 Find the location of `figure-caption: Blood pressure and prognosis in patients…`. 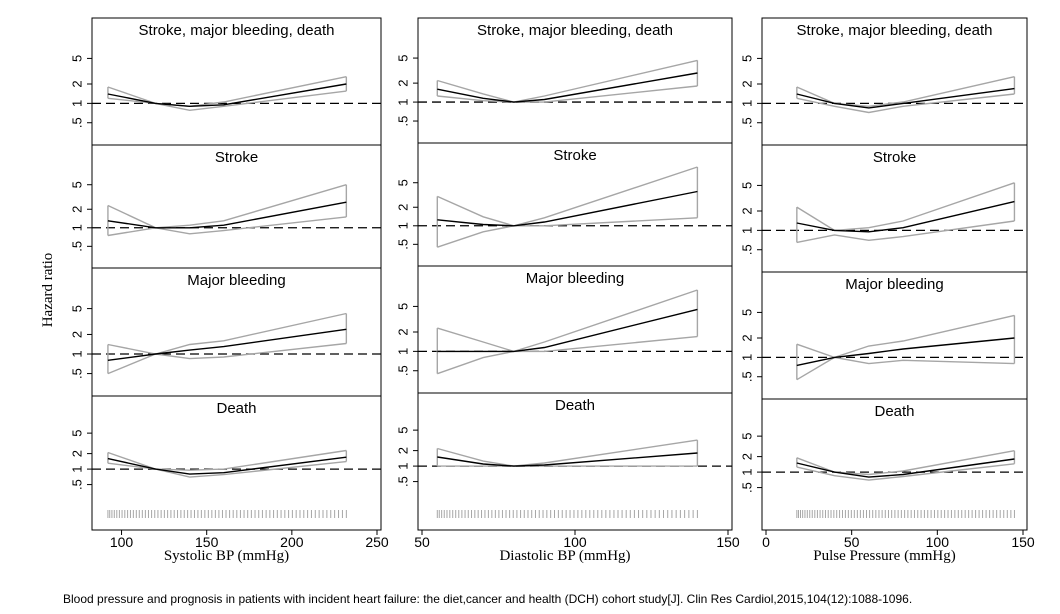

figure-caption: Blood pressure and prognosis in patients… is located at coordinates (488, 599).